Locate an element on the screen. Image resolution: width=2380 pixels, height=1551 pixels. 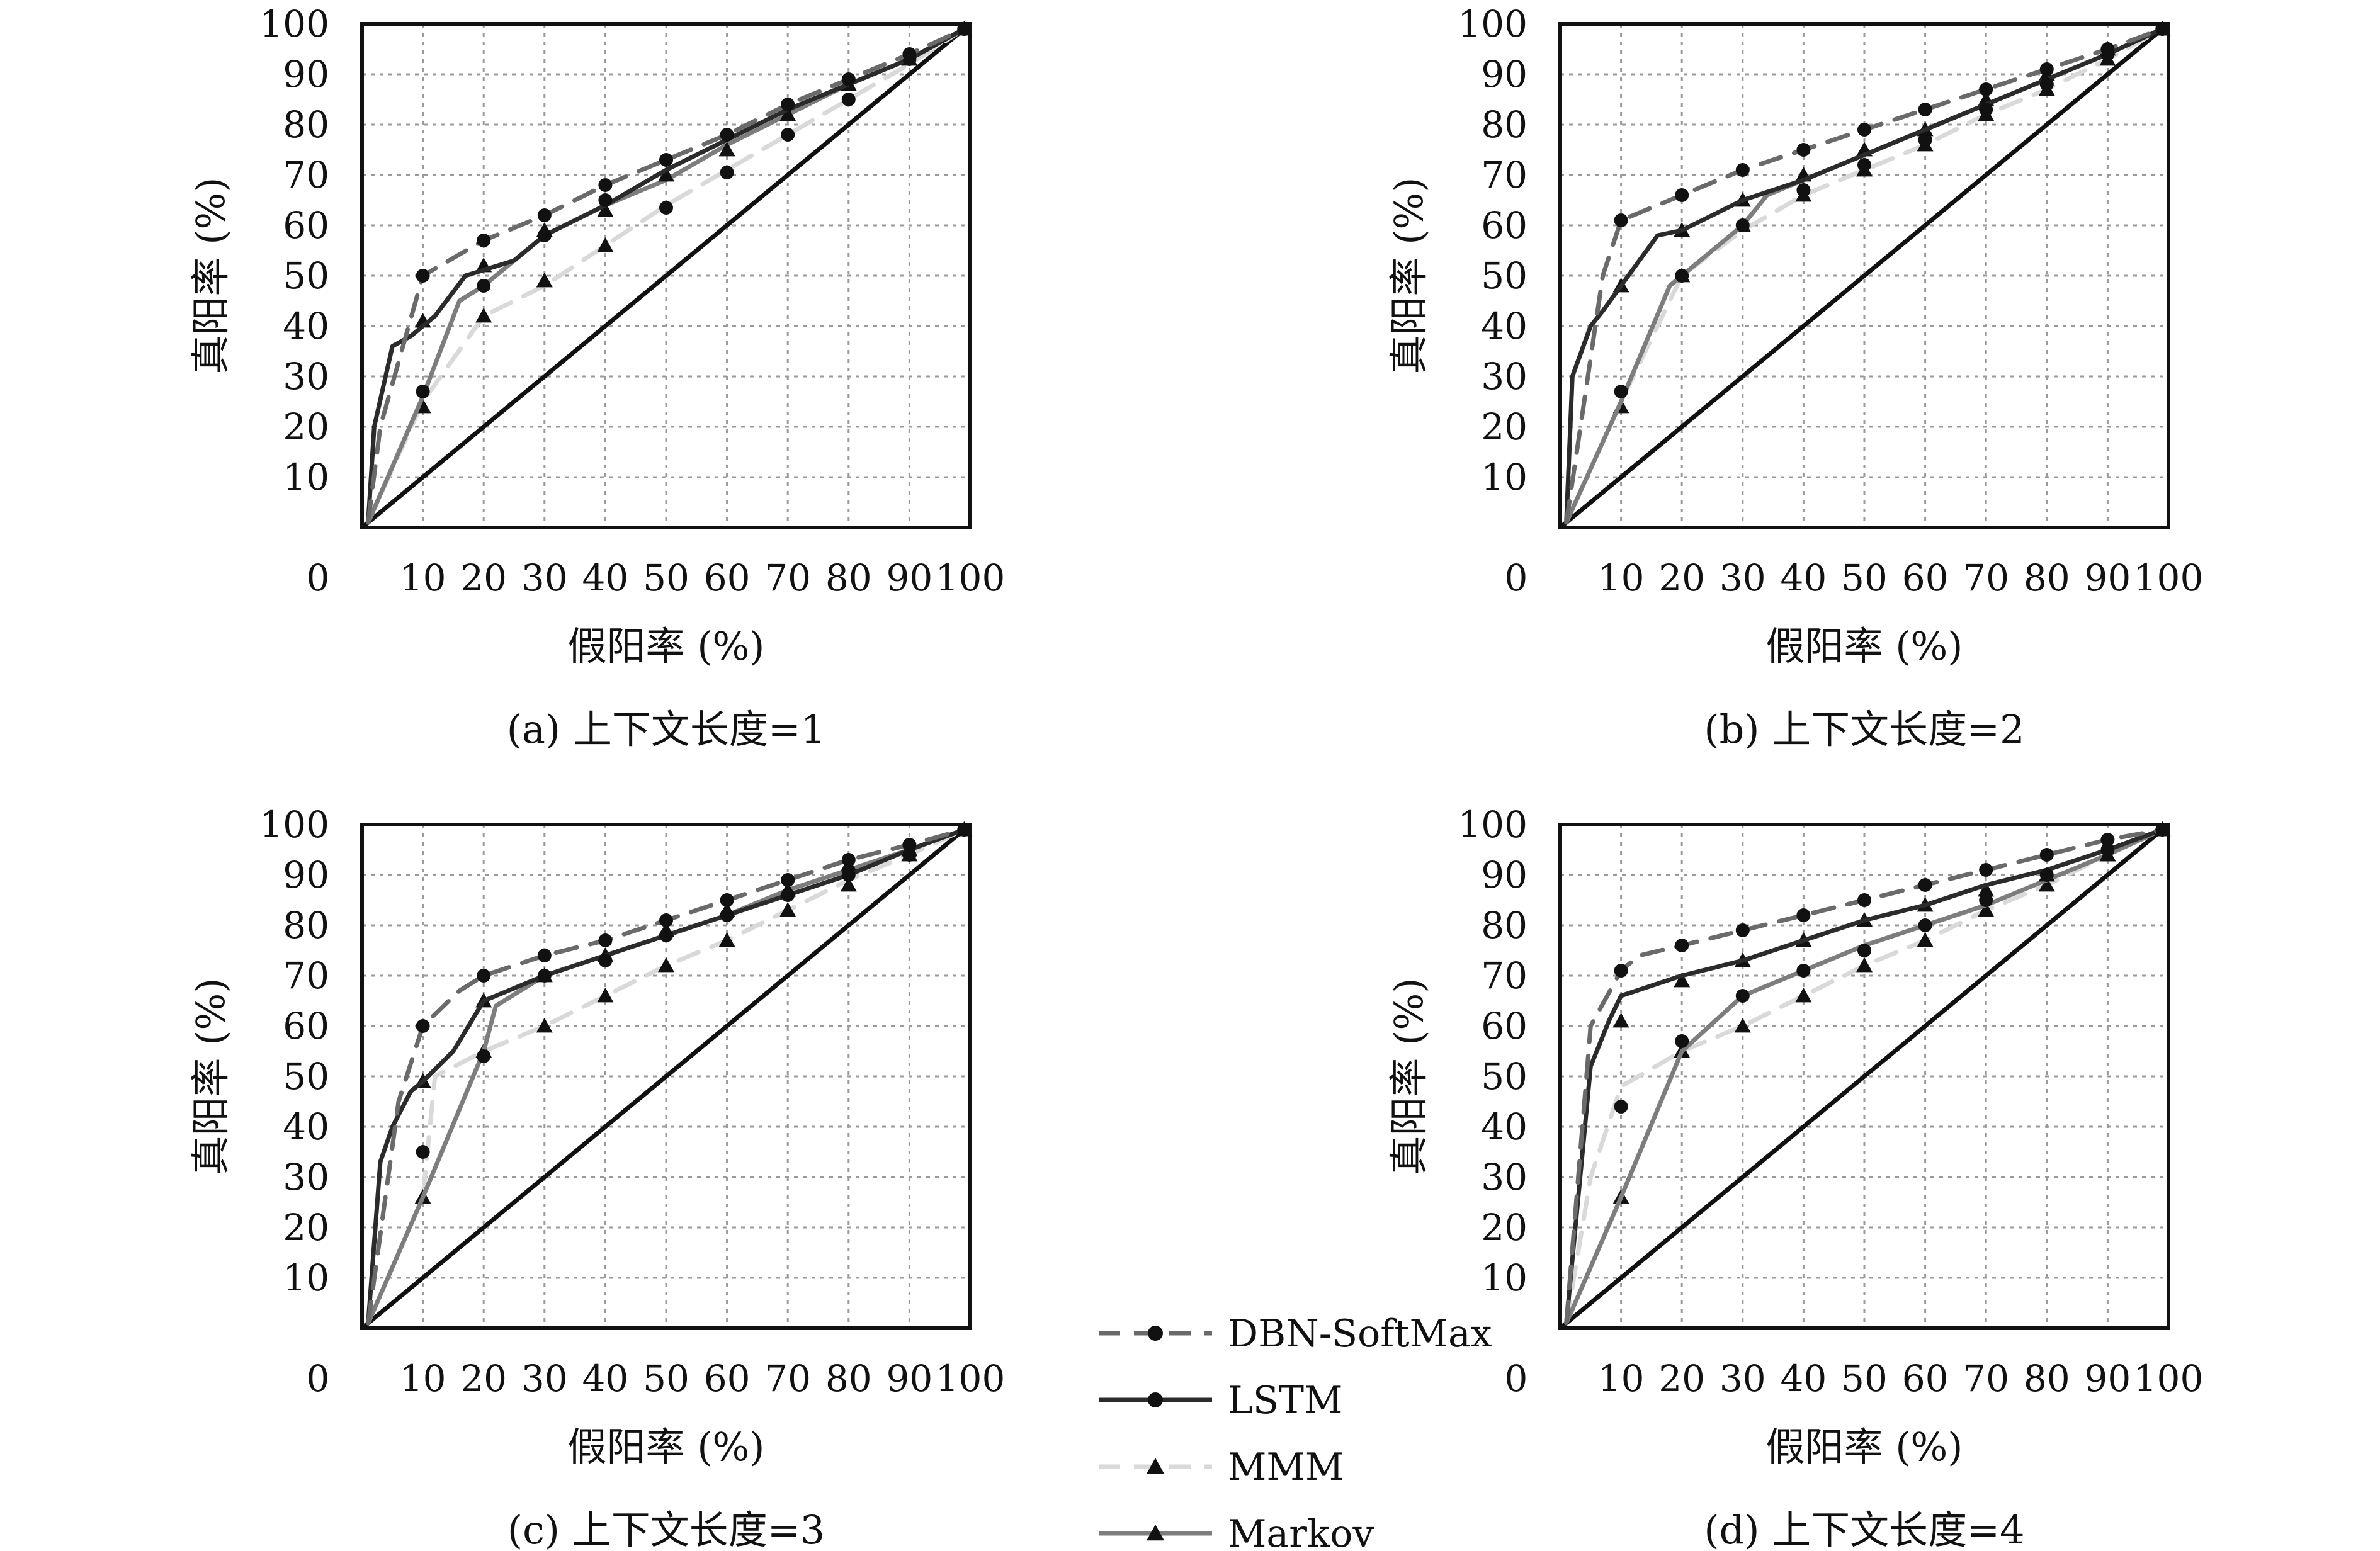
legend-item-lstm: LSTM is located at coordinates (1220, 1401).